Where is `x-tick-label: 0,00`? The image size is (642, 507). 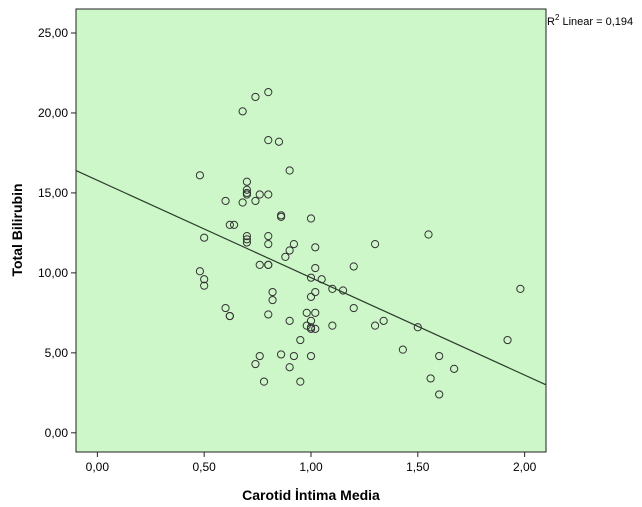
x-tick-label: 0,00 is located at coordinates (98, 467).